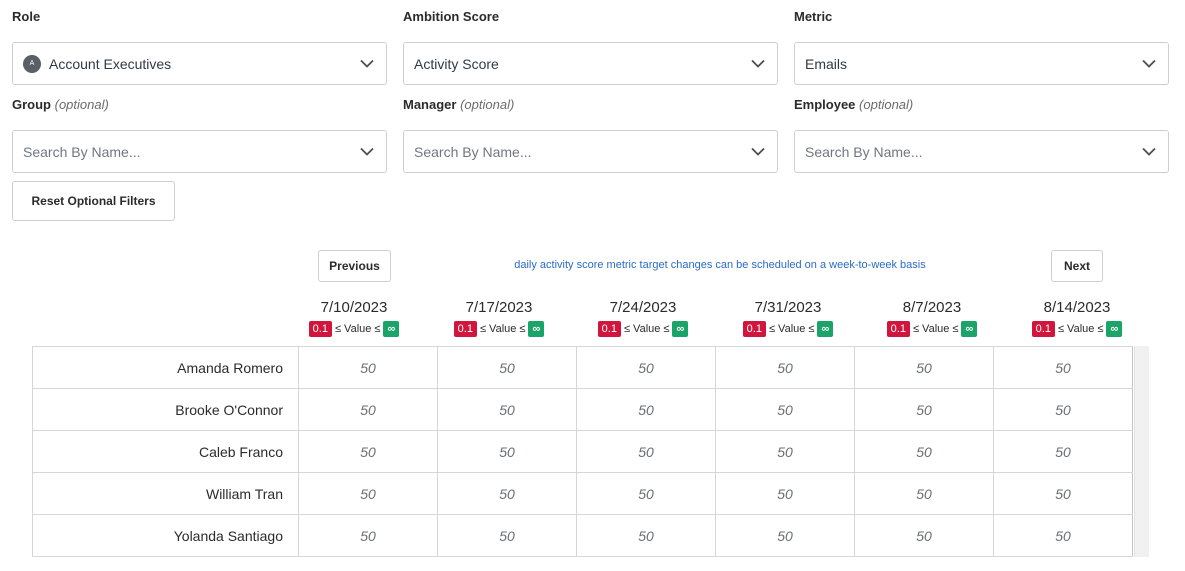  What do you see at coordinates (354, 318) in the screenshot?
I see `column-header: 7/10/2023 0.1 ≤ Value ≤ ∞` at bounding box center [354, 318].